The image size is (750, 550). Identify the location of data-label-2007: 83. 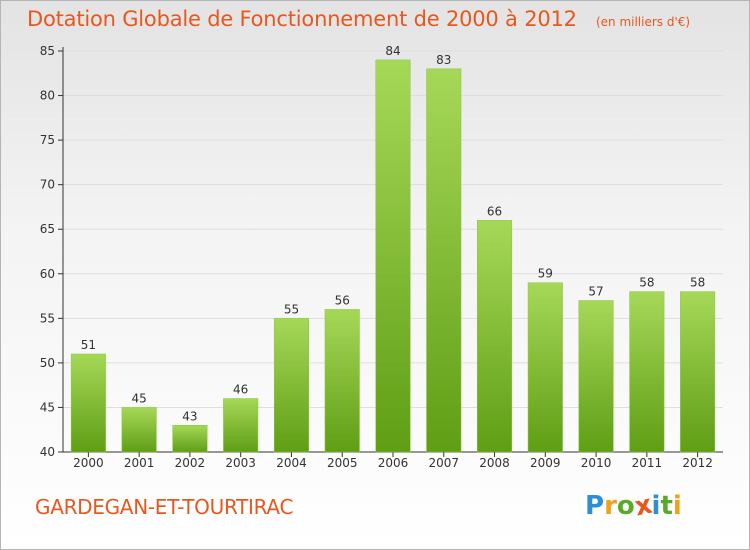
(443, 60).